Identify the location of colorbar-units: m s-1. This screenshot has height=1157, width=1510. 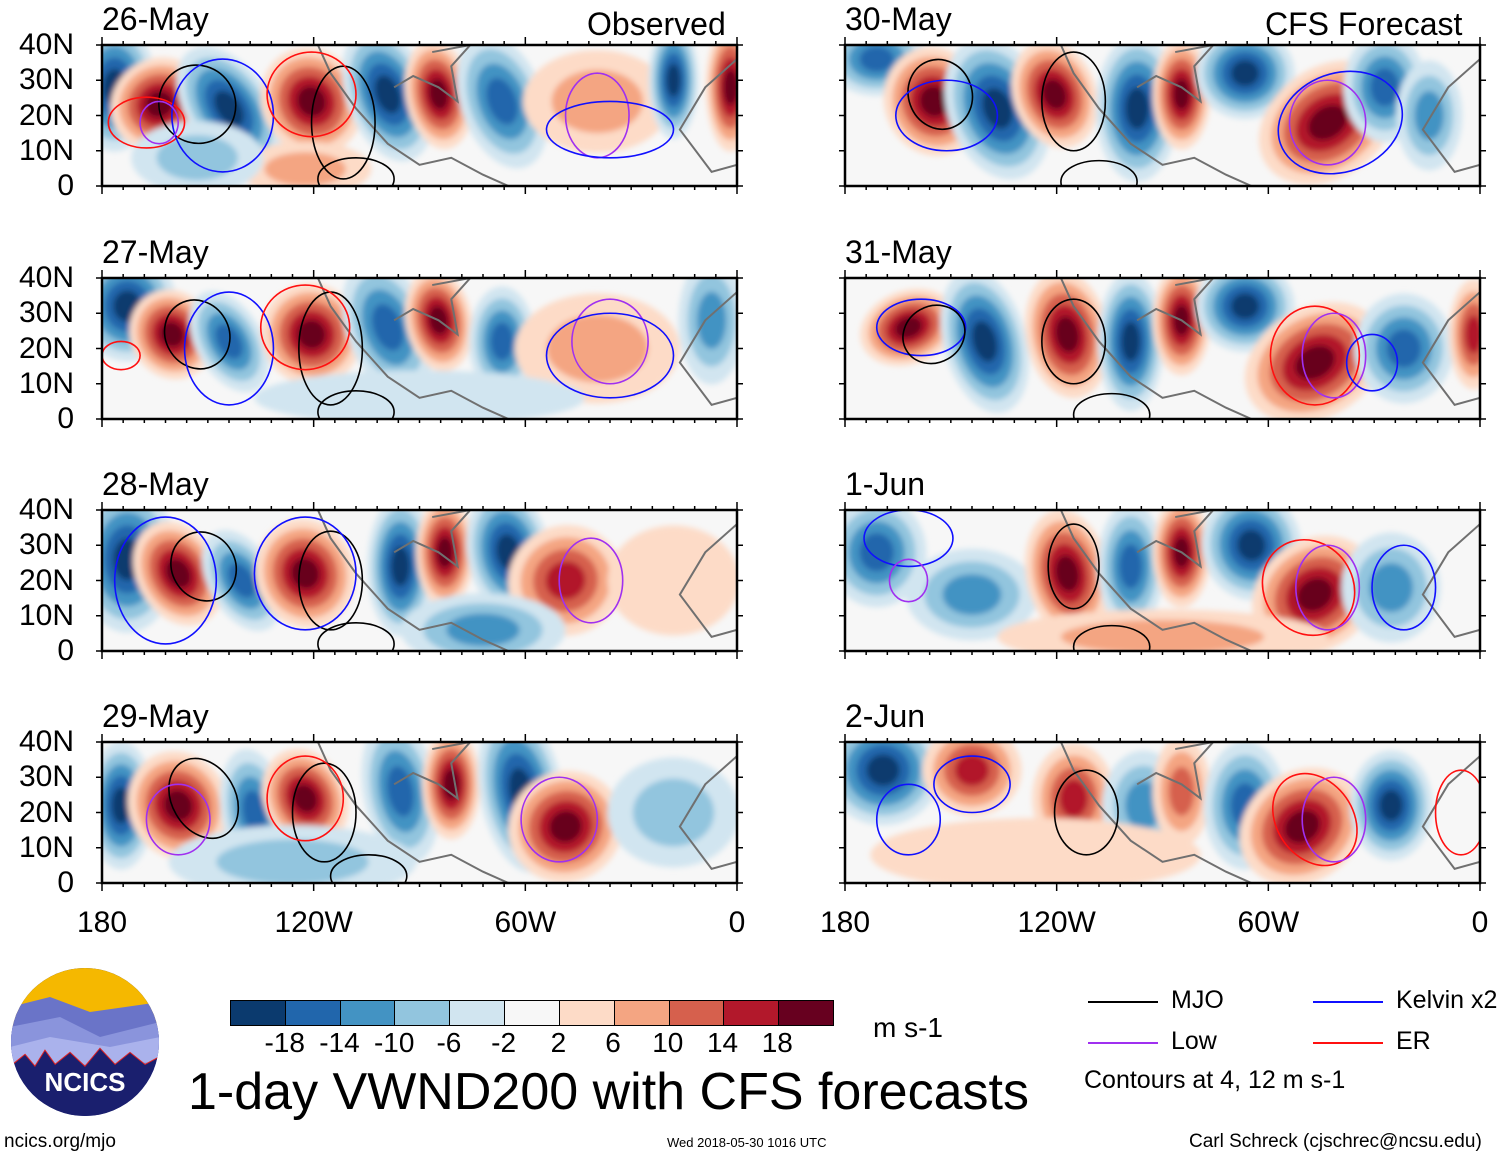
(908, 1027).